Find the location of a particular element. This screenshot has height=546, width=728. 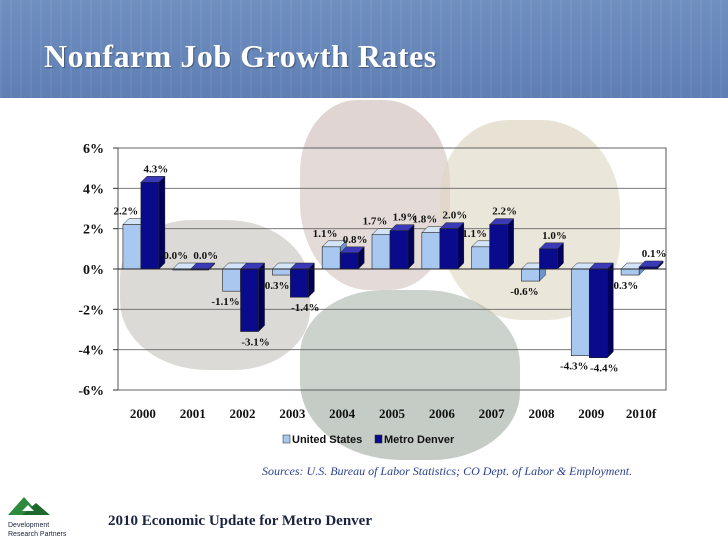

x-tick-label: 2008 is located at coordinates (541, 413).